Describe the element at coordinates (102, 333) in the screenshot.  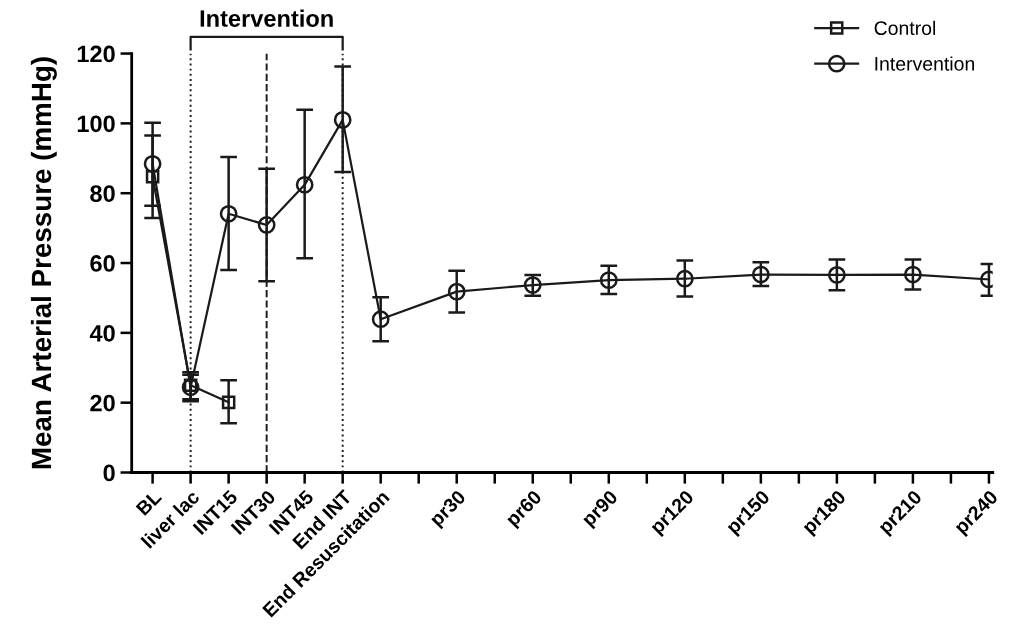
I see `y-tick-label: 40` at that location.